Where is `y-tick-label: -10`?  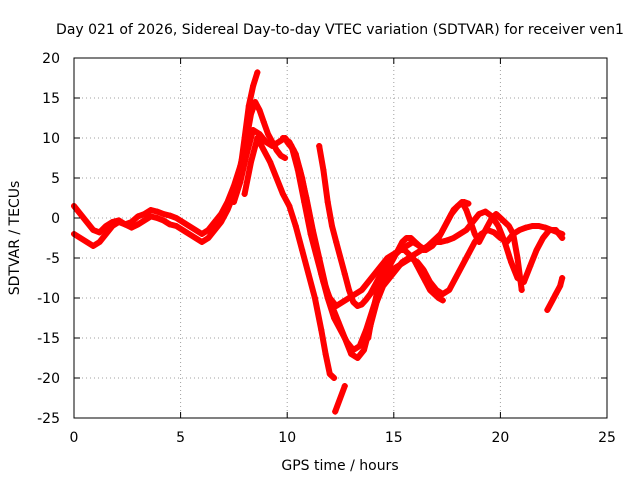 y-tick-label: -10 is located at coordinates (48, 299).